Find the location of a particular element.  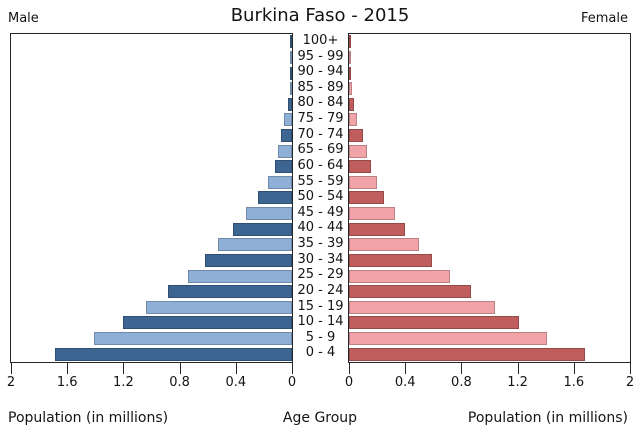

age-label-0-4: 0 - 4 is located at coordinates (320, 353).